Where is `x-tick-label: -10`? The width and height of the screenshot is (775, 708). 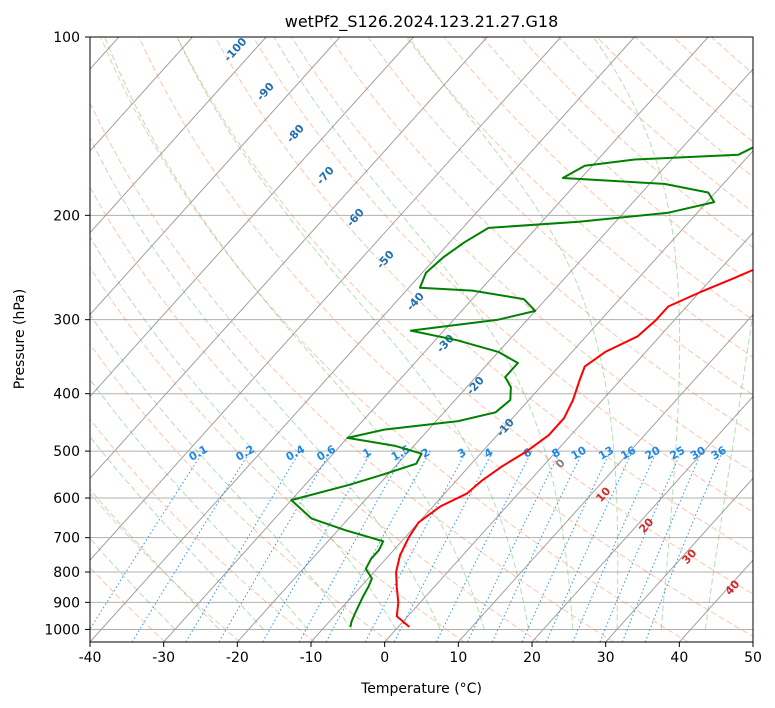
x-tick-label: -10 is located at coordinates (311, 658).